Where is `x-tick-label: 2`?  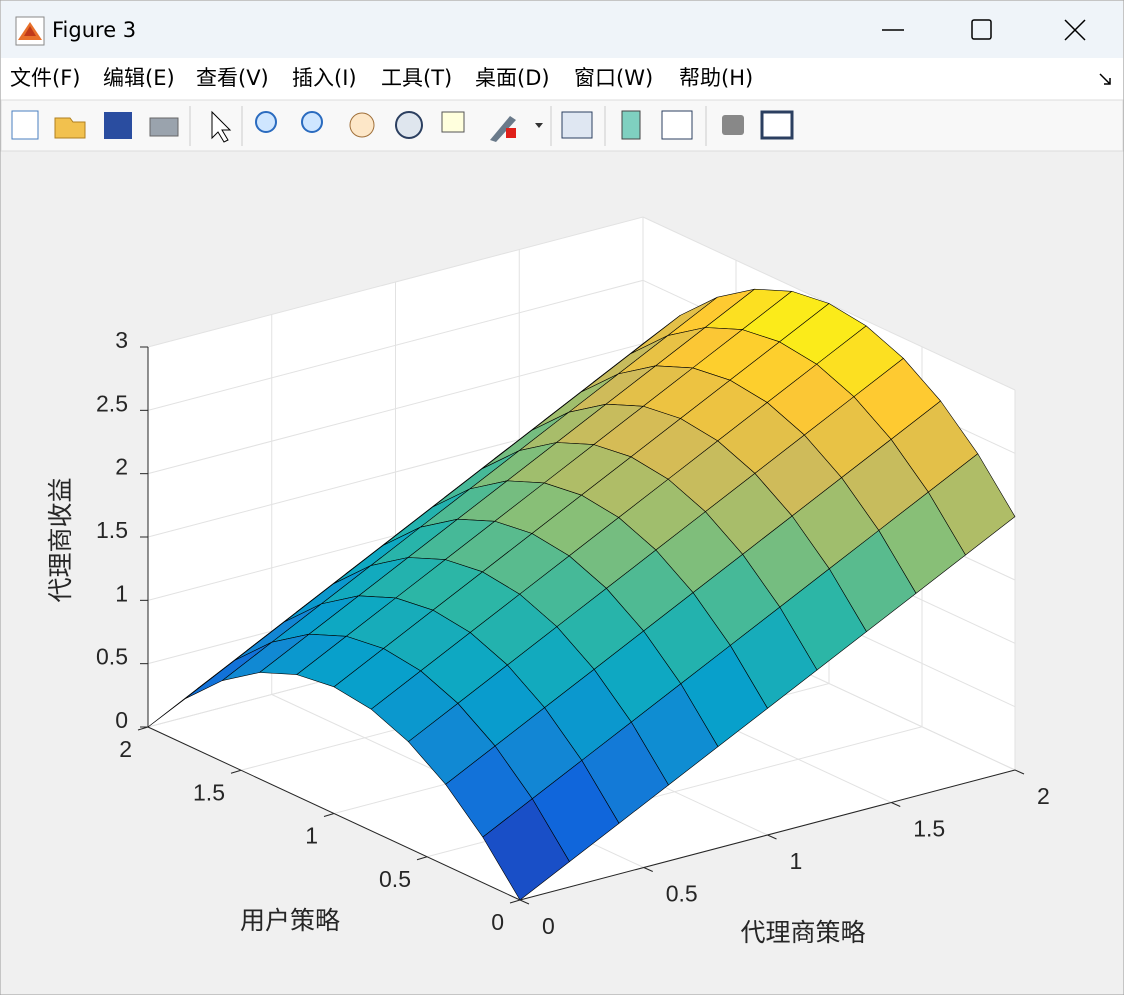
x-tick-label: 2 is located at coordinates (1043, 796).